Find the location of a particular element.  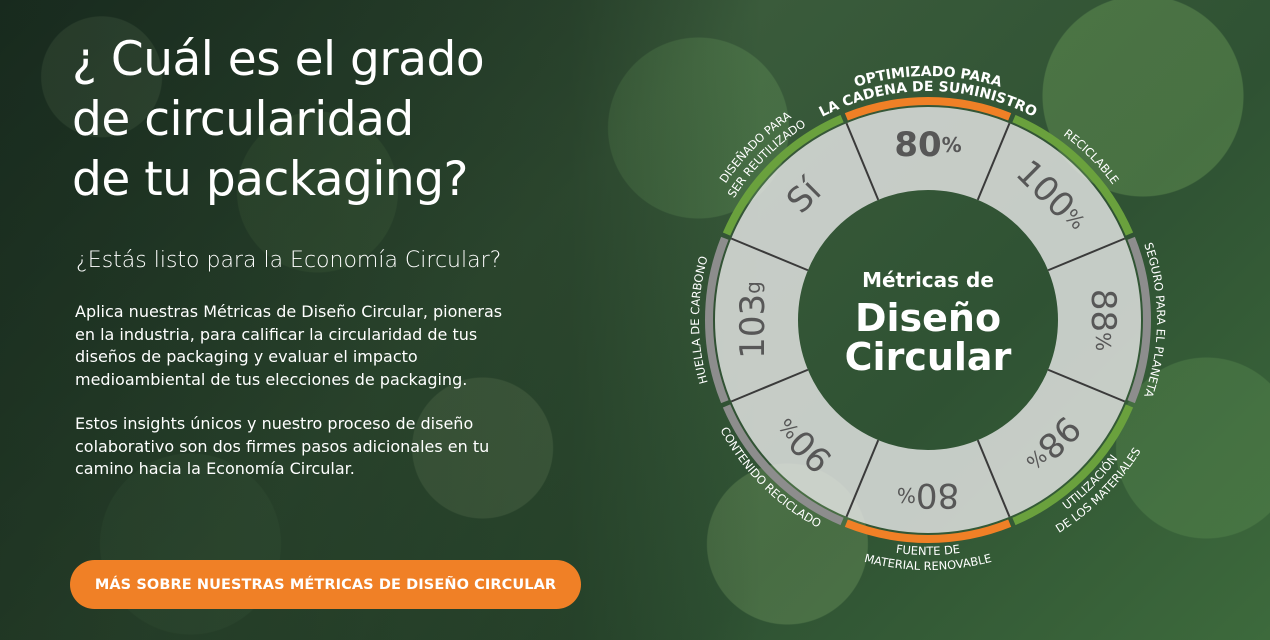

wheel-center-line2: Diseño is located at coordinates (928, 318).